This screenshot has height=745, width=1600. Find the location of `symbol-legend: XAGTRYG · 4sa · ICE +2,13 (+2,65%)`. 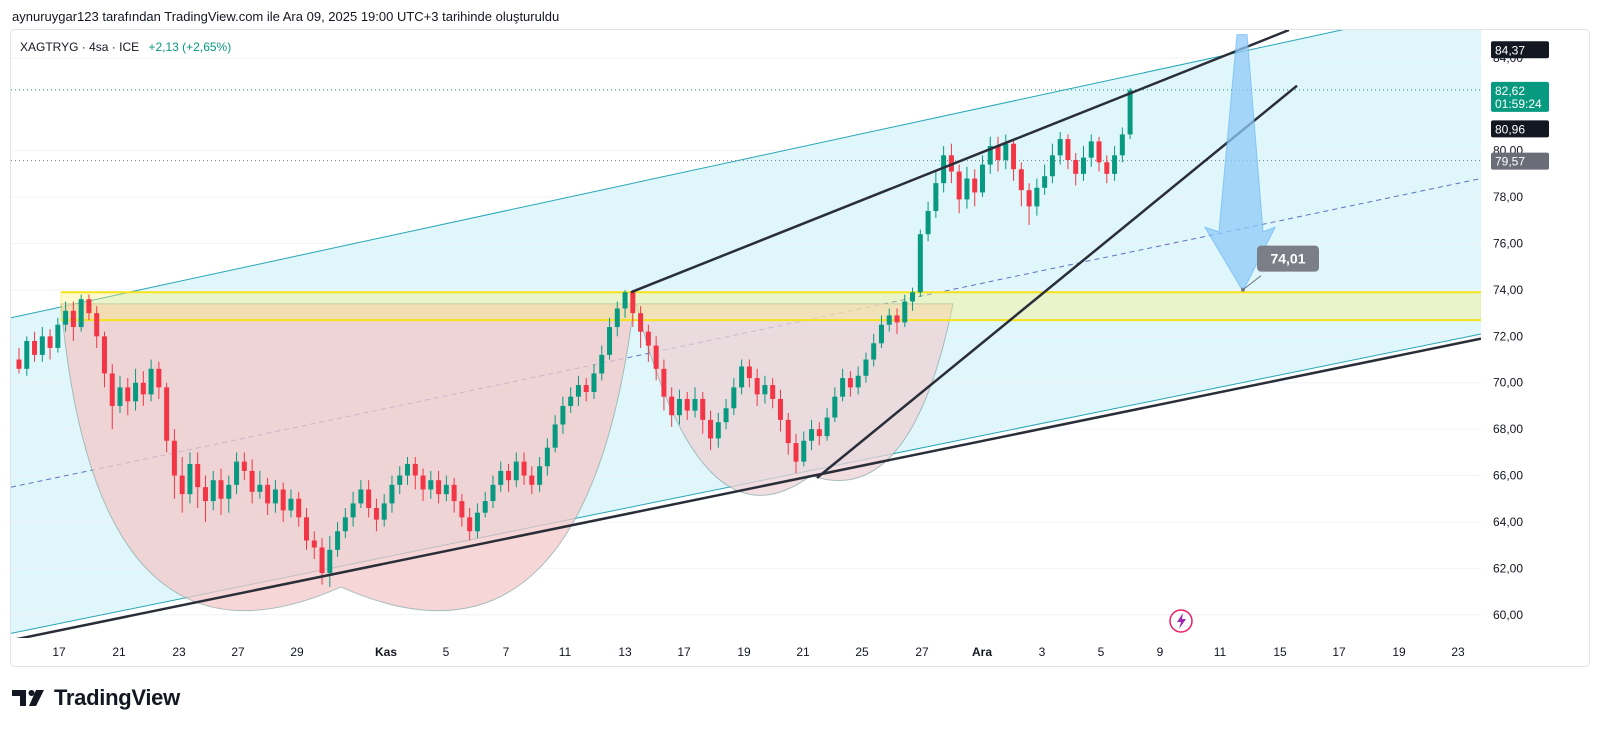

symbol-legend: XAGTRYG · 4sa · ICE +2,13 (+2,65%) is located at coordinates (125, 47).